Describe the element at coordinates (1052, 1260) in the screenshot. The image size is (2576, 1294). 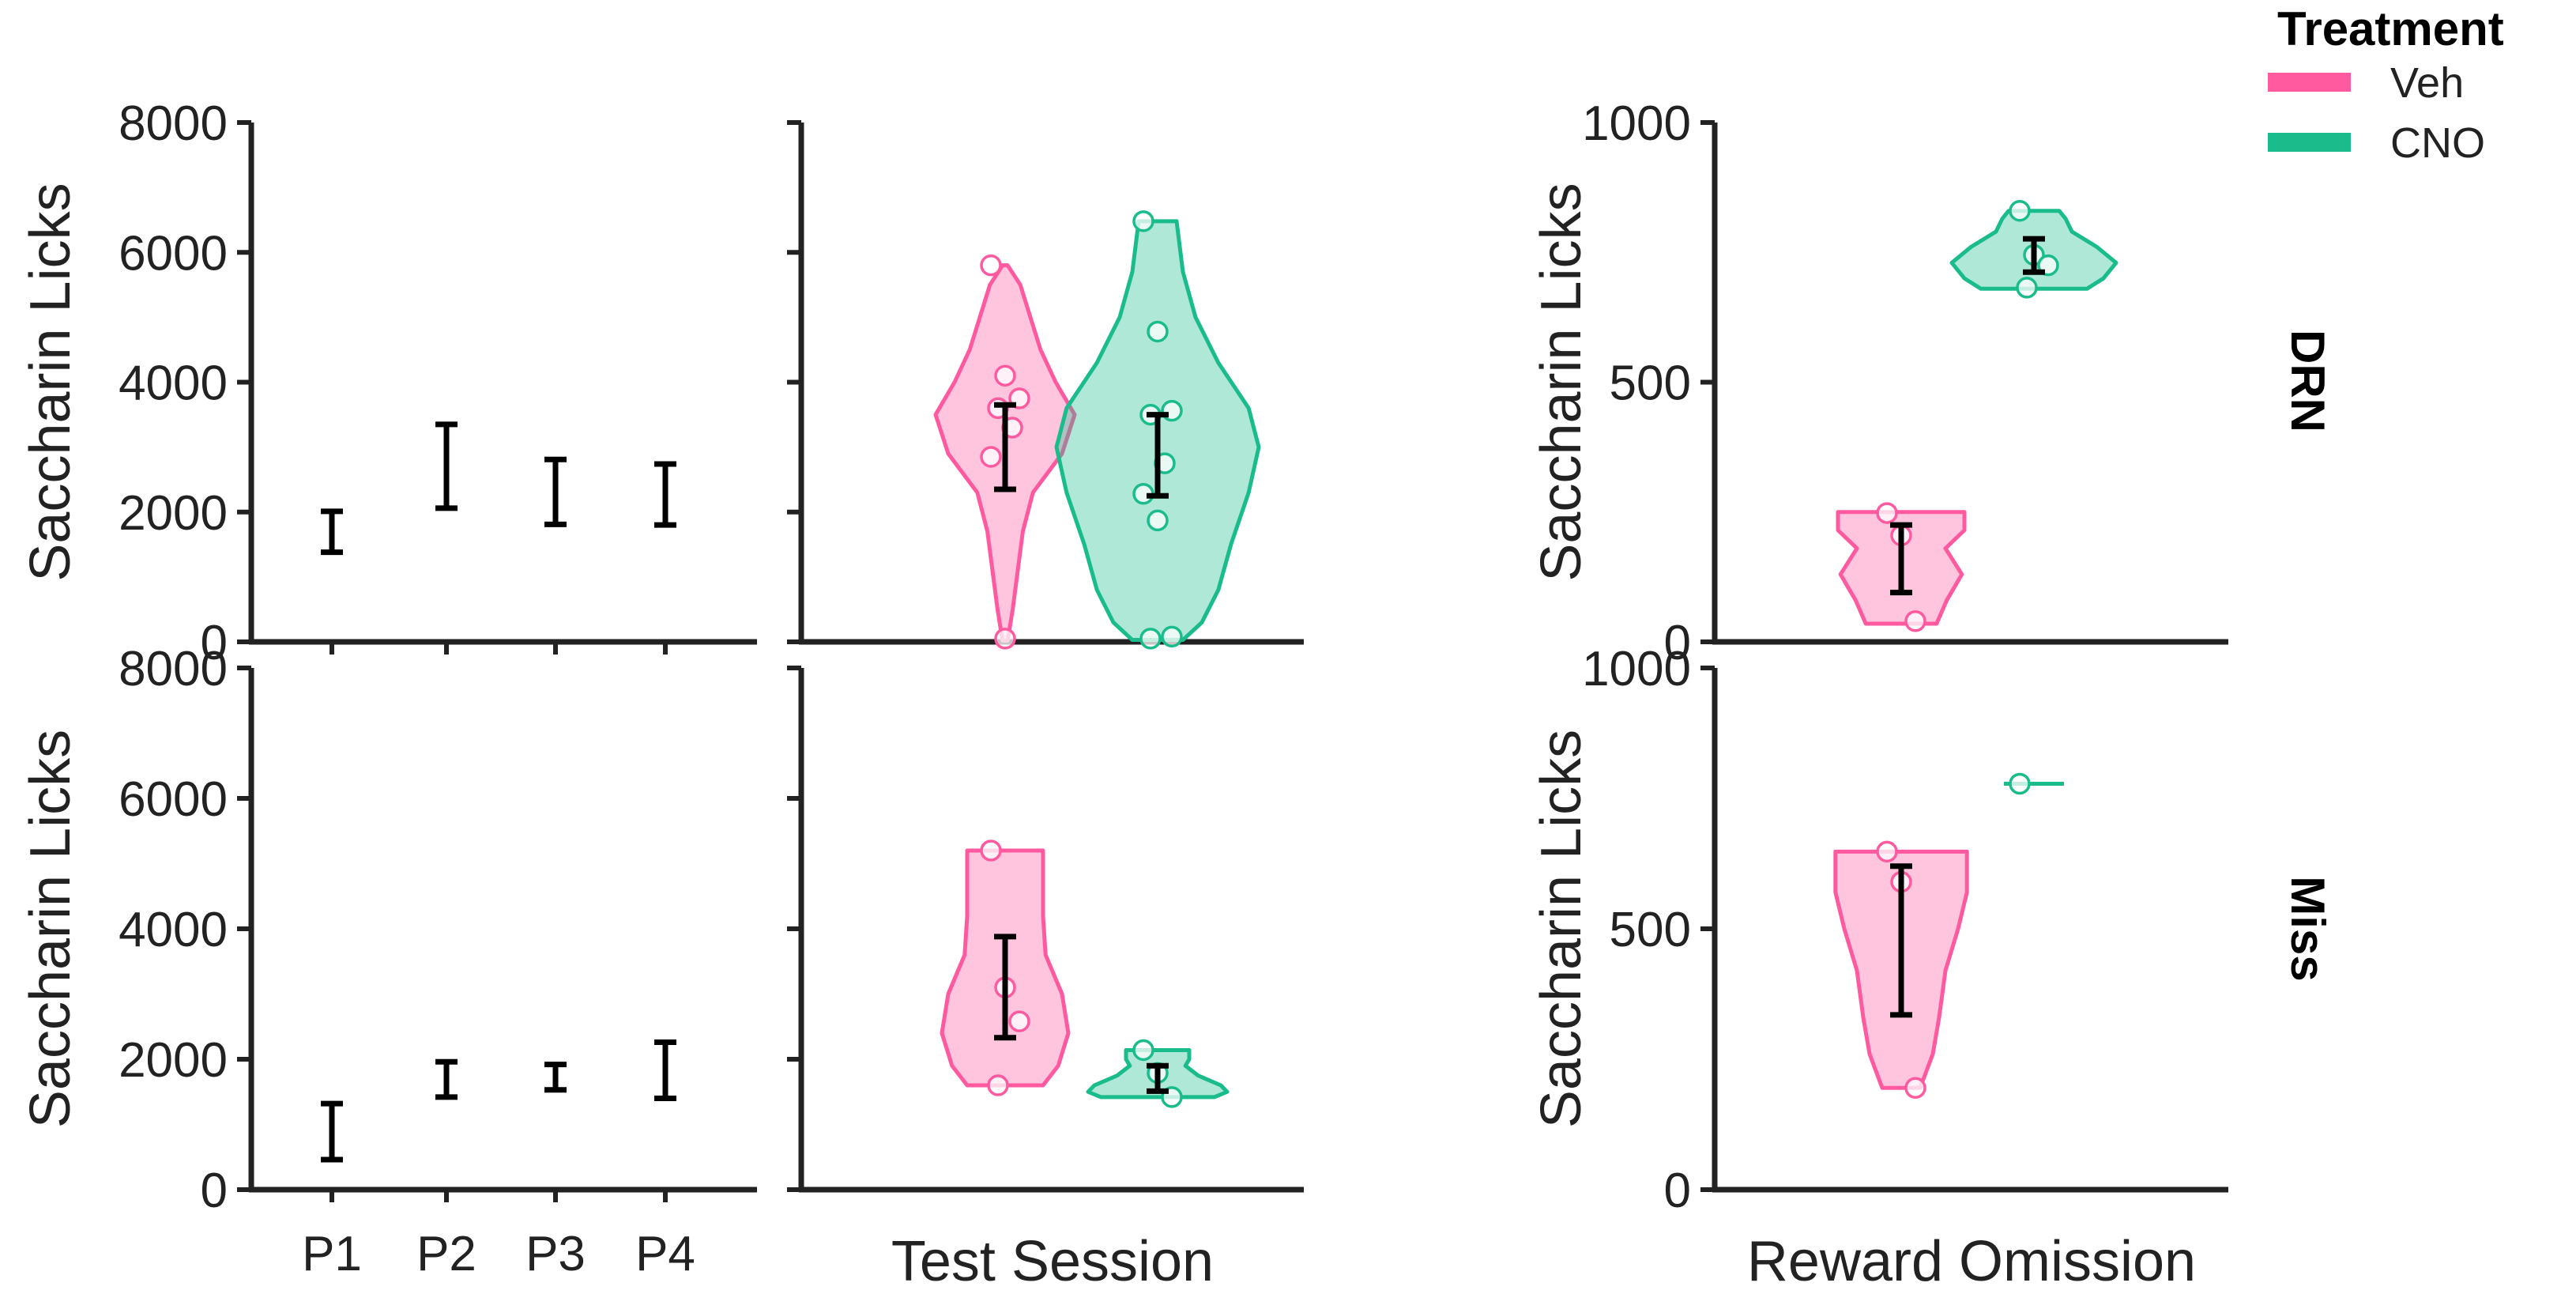
I see `x-axis-title: Test Session` at that location.